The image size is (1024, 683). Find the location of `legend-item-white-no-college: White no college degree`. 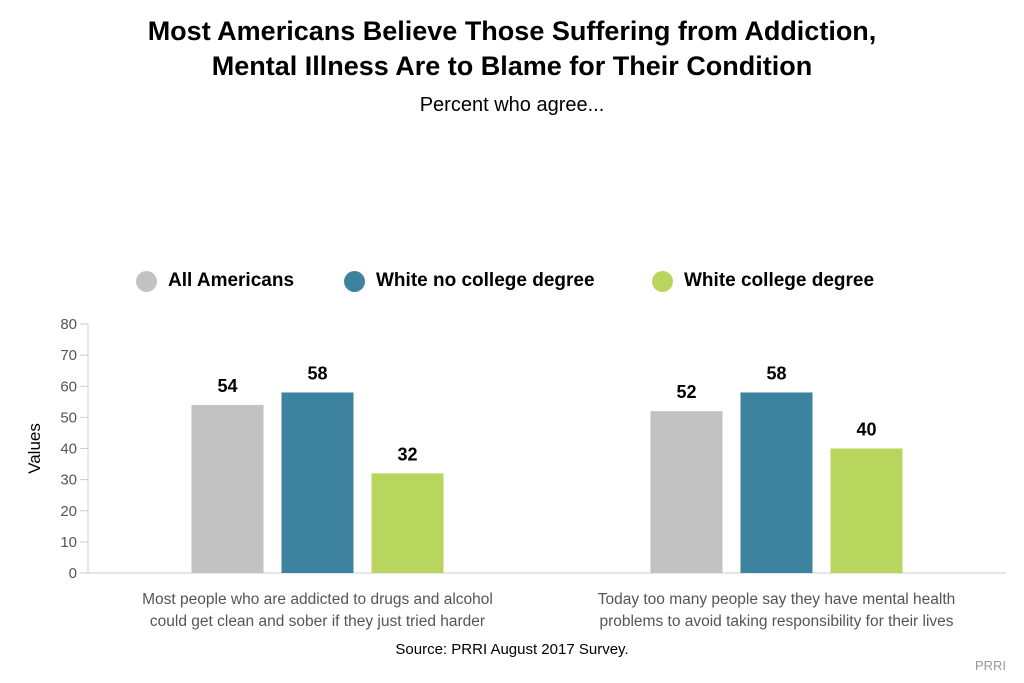

legend-item-white-no-college: White no college degree is located at coordinates (469, 281).